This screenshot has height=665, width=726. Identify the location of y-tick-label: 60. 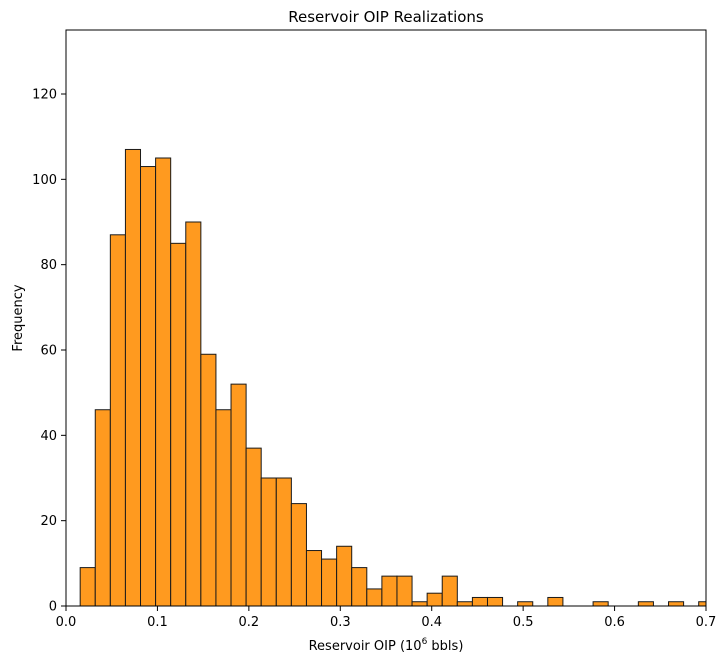
(48, 351).